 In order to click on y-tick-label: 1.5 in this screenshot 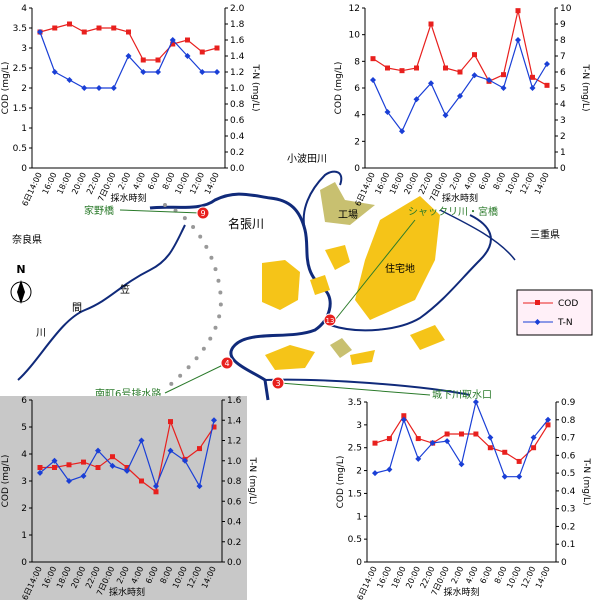, I will do `click(20, 109)`.